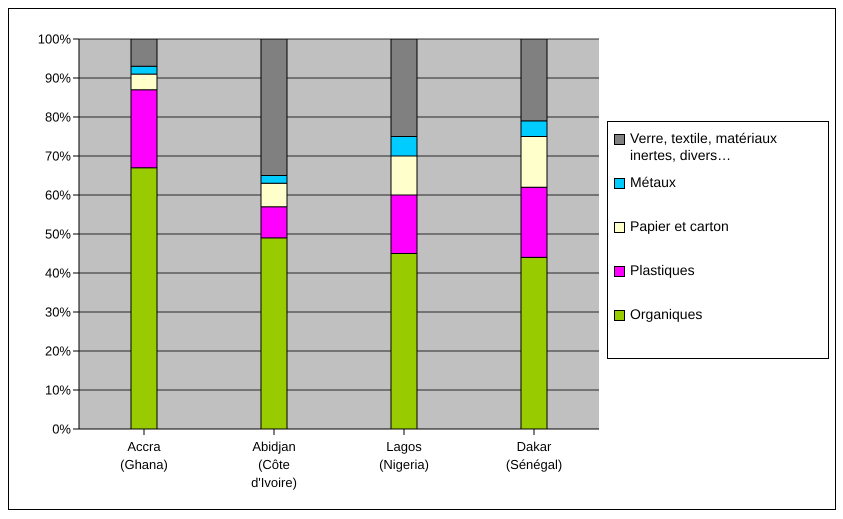 This screenshot has height=519, width=843. What do you see at coordinates (58, 312) in the screenshot?
I see `y-tick-label: 30%` at bounding box center [58, 312].